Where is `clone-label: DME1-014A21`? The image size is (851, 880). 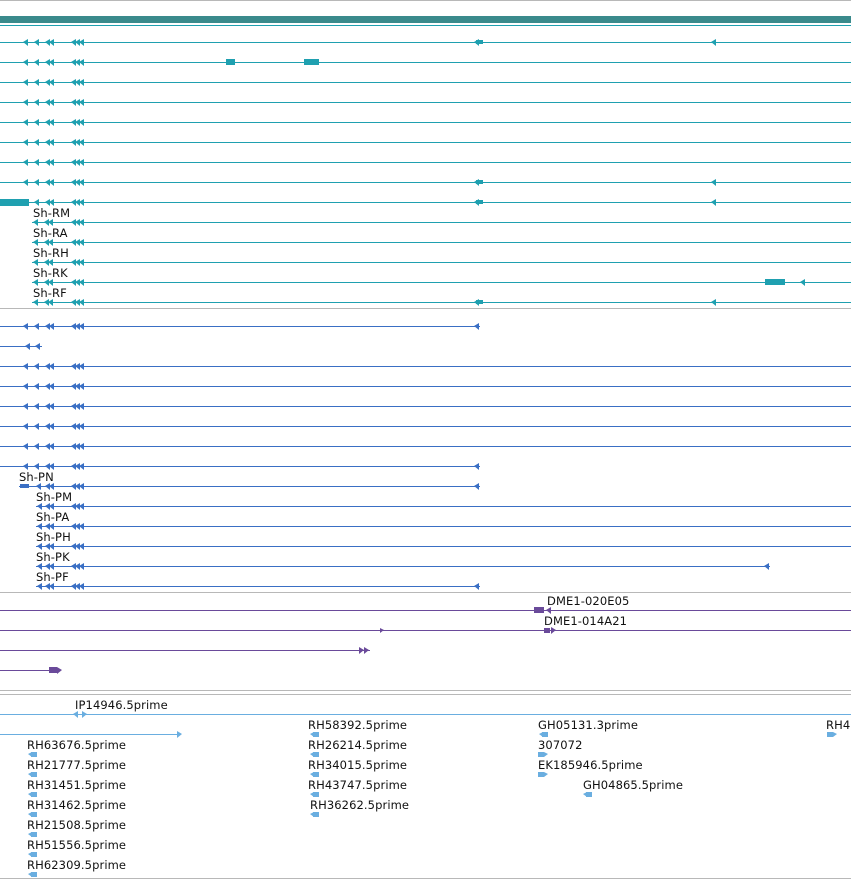 clone-label: DME1-014A21 is located at coordinates (586, 621).